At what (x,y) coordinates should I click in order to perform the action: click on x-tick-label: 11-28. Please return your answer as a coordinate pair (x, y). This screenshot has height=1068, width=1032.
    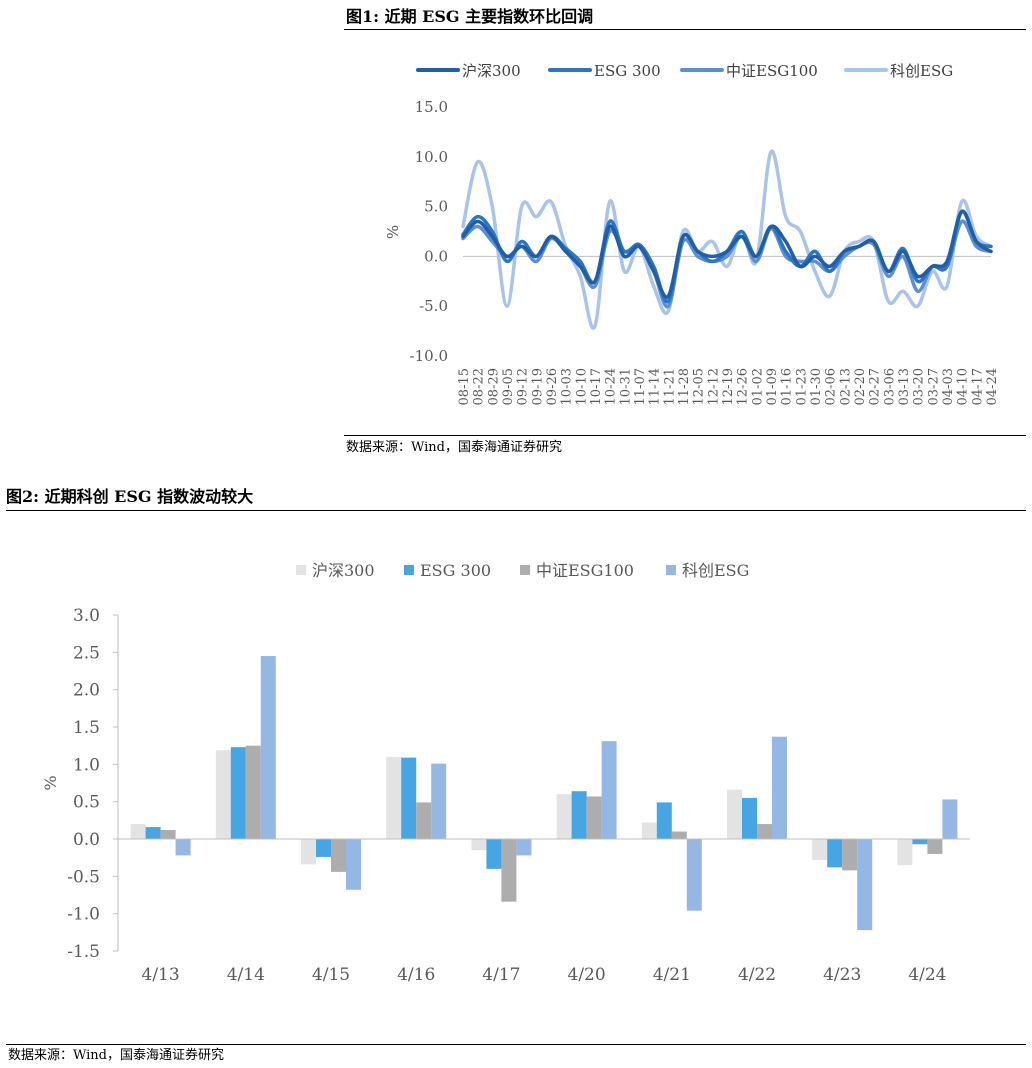
    Looking at the image, I should click on (684, 386).